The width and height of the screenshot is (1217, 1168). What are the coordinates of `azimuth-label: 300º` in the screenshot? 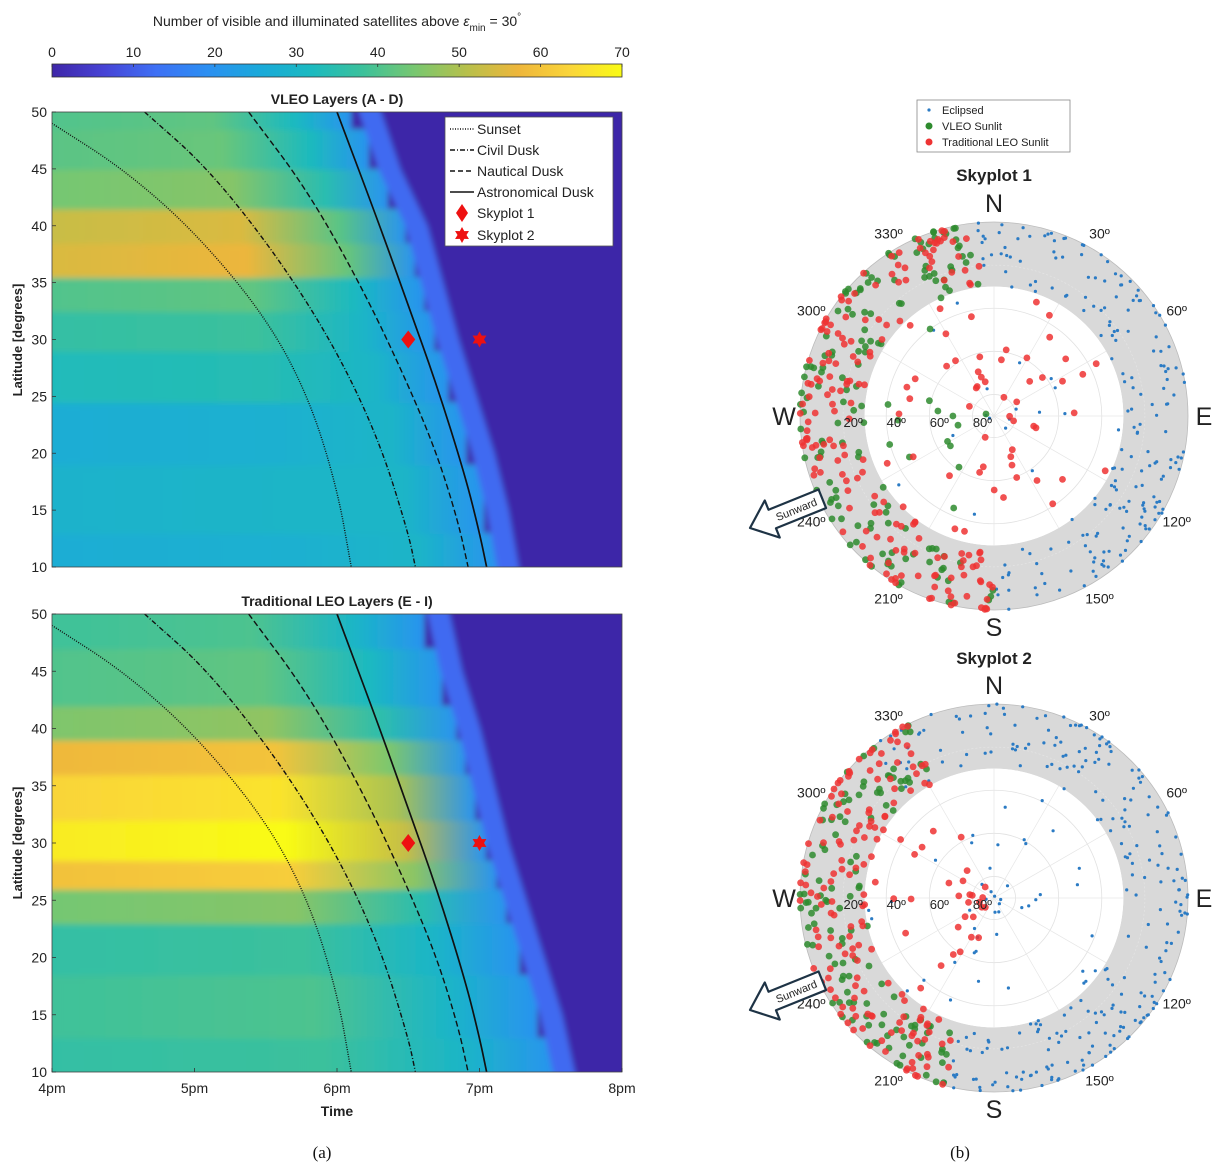 It's located at (811, 311).